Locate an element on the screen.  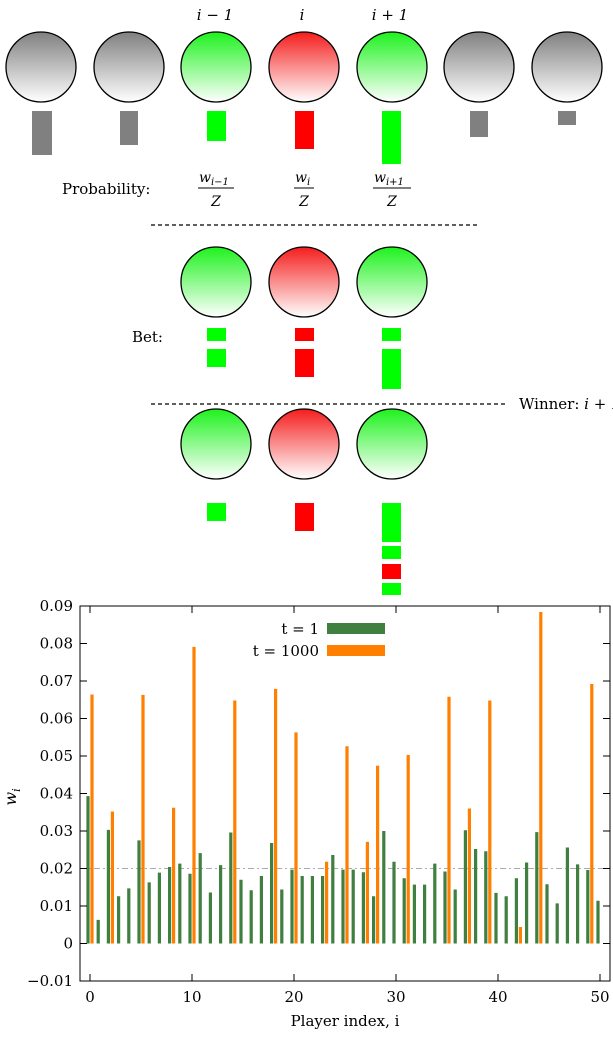
chart-legend: t = 1 t = 1000 is located at coordinates (319, 640).